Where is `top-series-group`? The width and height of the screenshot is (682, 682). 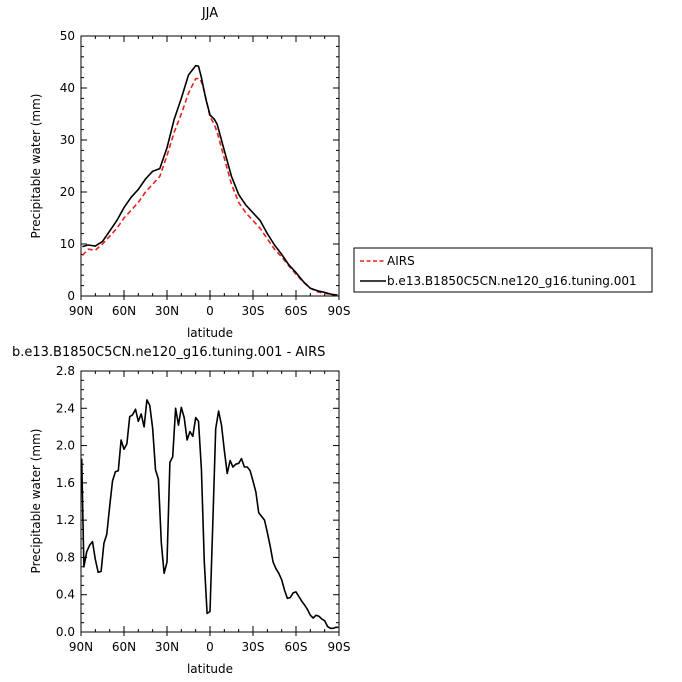 top-series-group is located at coordinates (209, 180).